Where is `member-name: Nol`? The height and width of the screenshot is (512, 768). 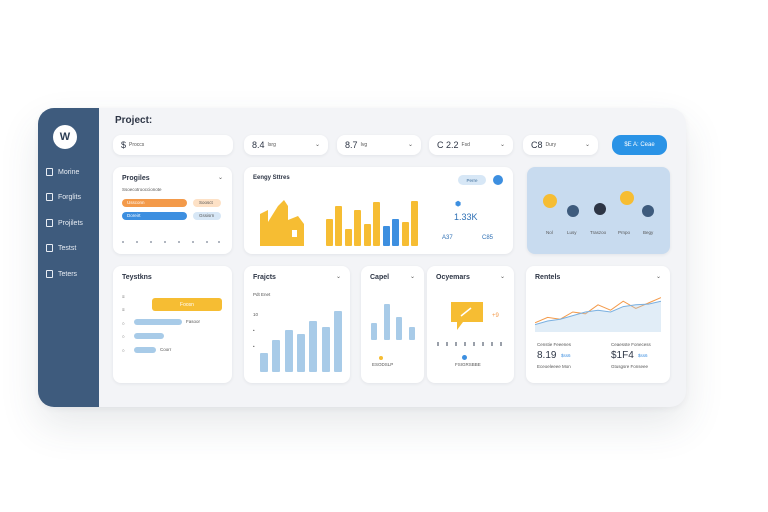 member-name: Nol is located at coordinates (549, 232).